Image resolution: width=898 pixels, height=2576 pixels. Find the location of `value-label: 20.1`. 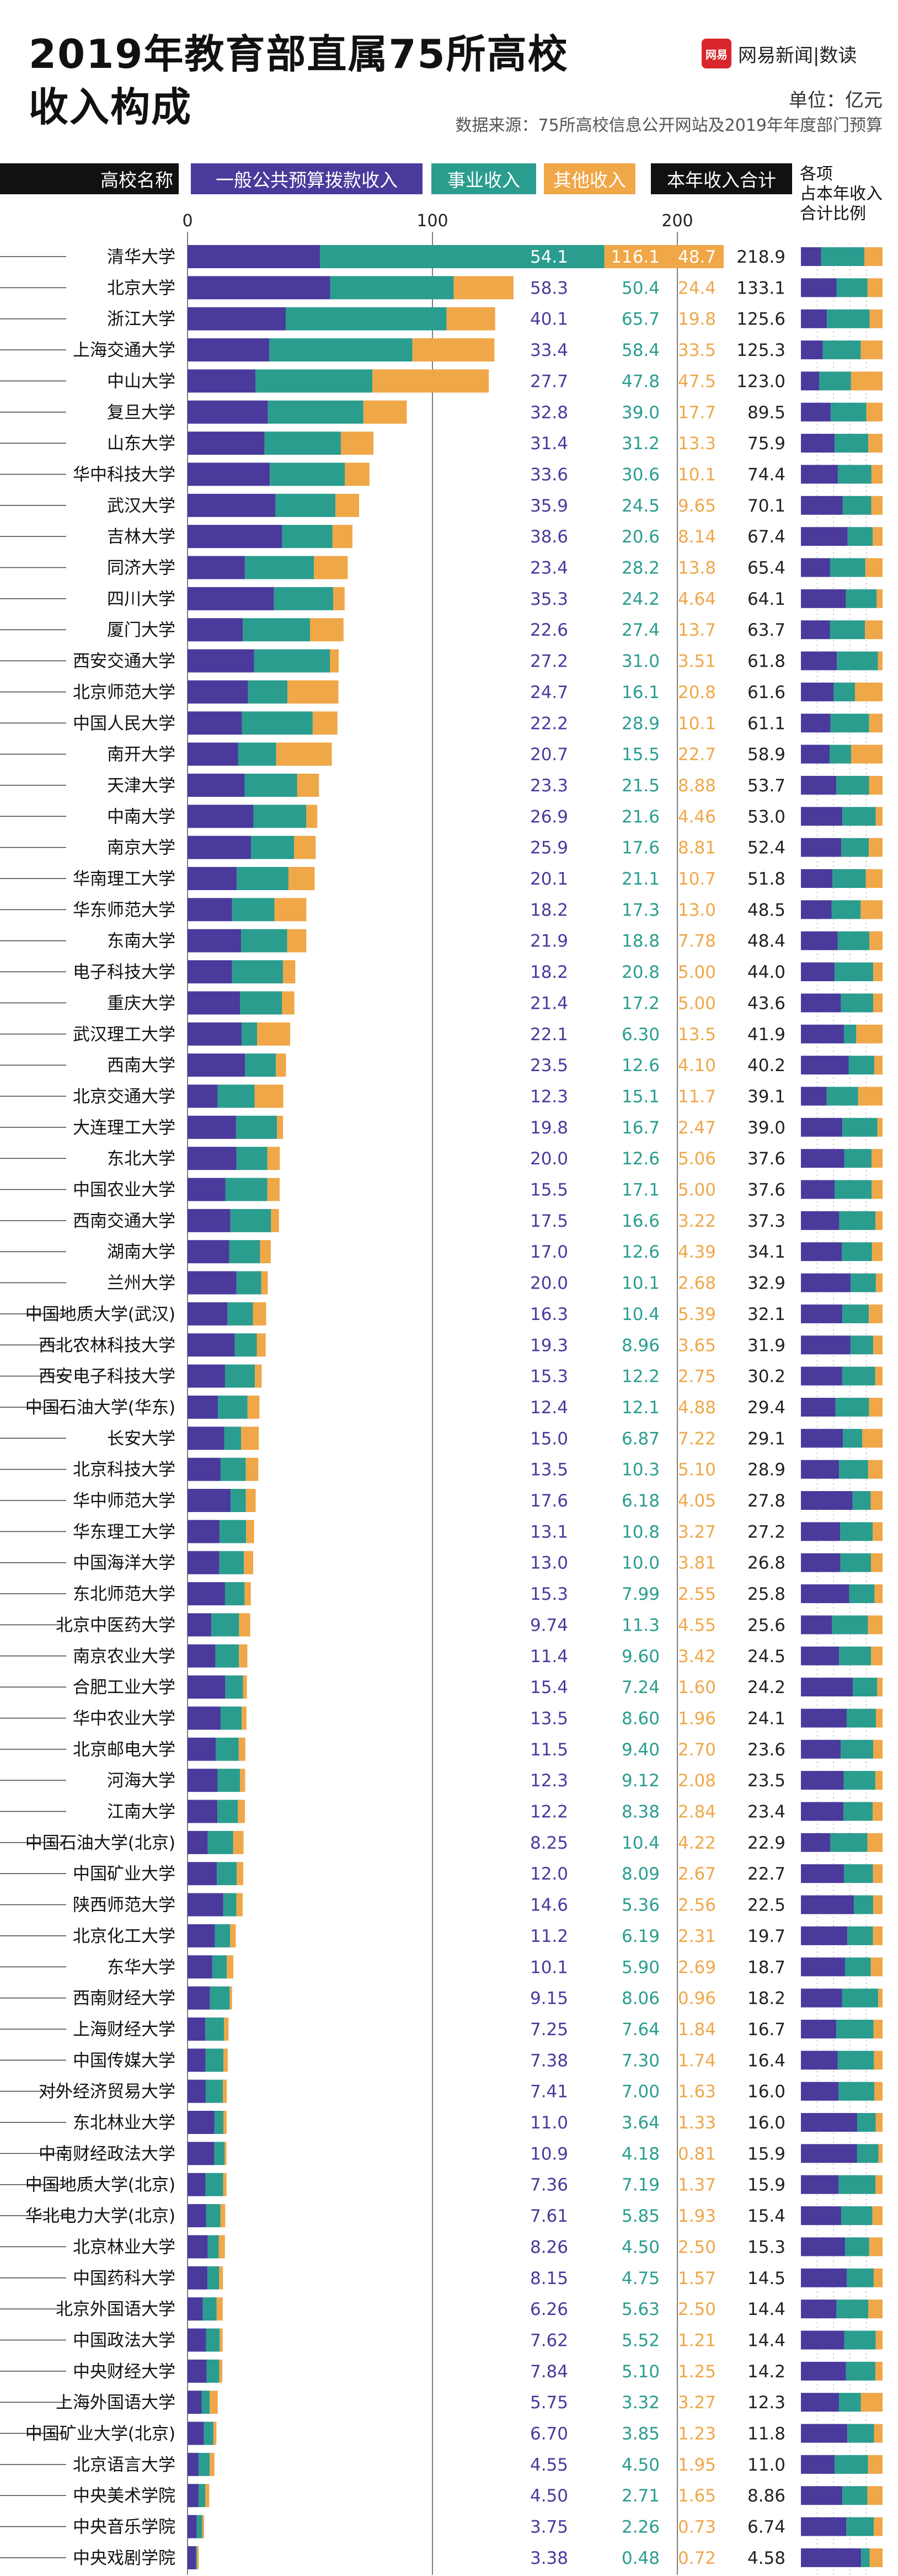

value-label: 20.1 is located at coordinates (549, 879).